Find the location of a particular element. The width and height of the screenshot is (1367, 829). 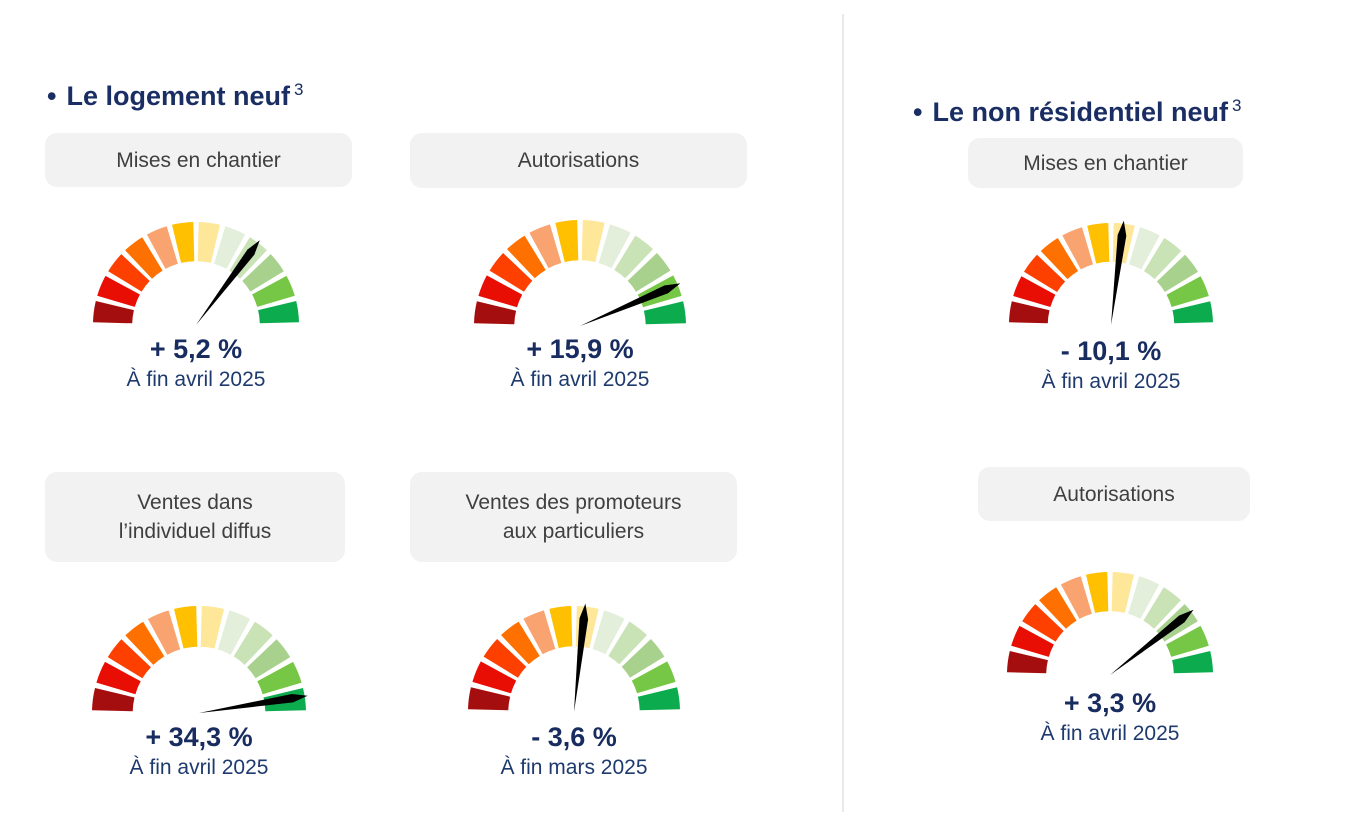

section-title-text: Le non résidentiel neuf is located at coordinates (1080, 112).